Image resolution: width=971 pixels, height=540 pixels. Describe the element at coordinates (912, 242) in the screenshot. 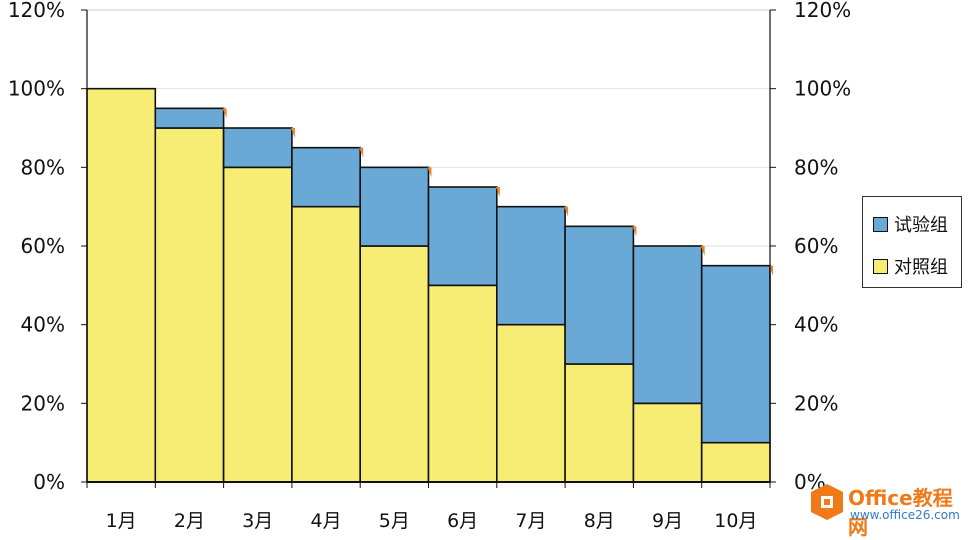

I see `legend: 试验组 对照组` at that location.